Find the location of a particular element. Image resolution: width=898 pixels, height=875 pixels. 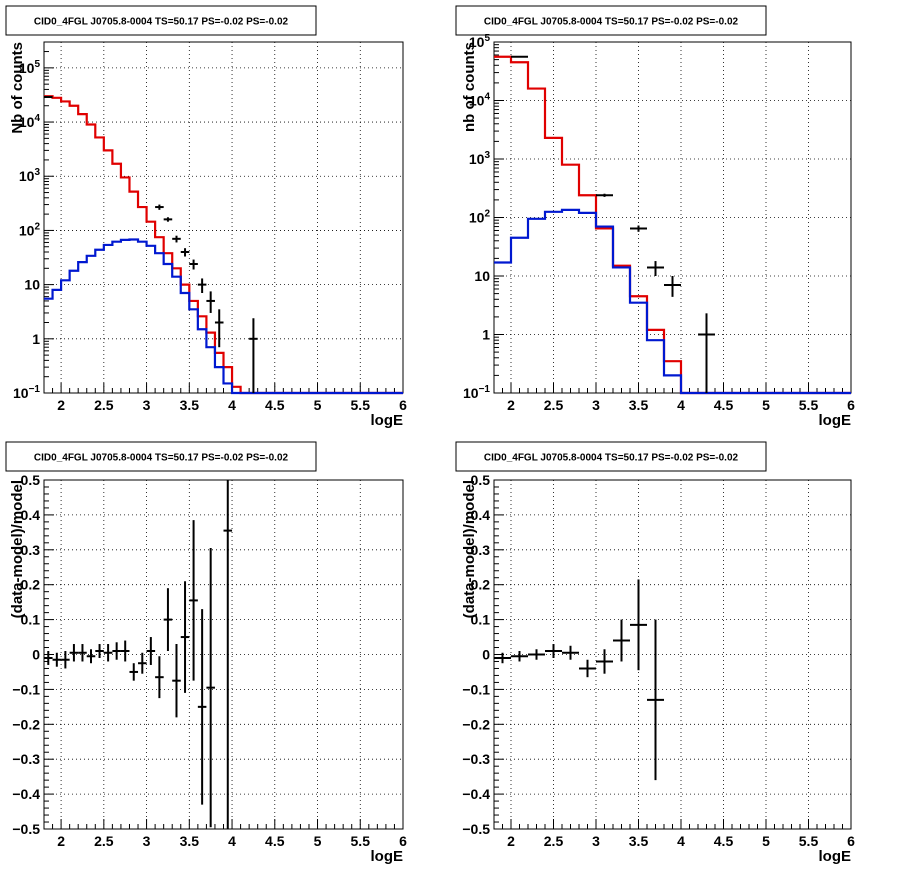

y-tick-label: 1 is located at coordinates (486, 335).